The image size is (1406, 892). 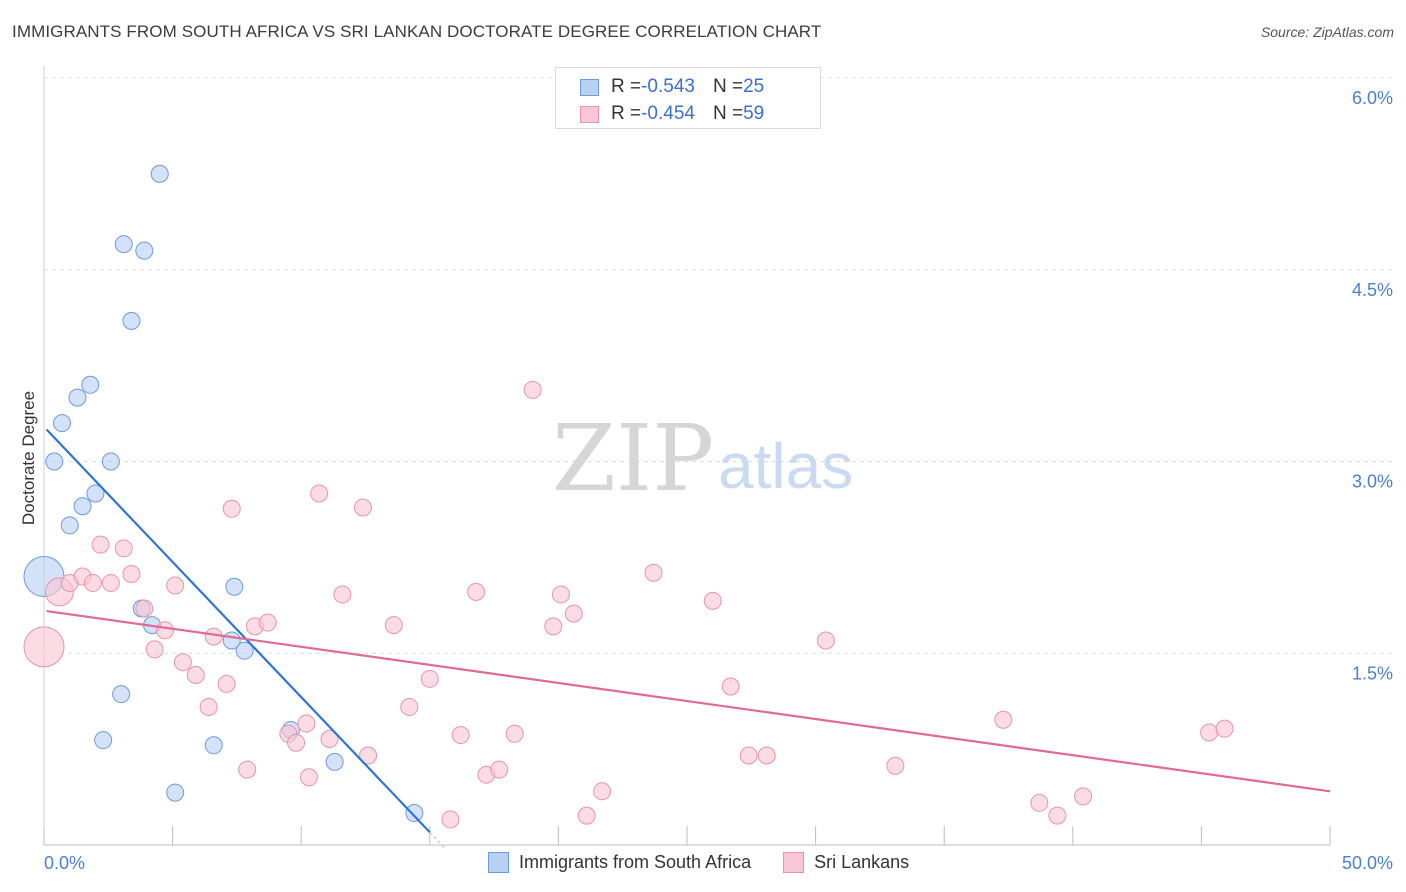 I want to click on series-legend: Immigrants from South Africa Sri Lankans, so click(x=714, y=862).